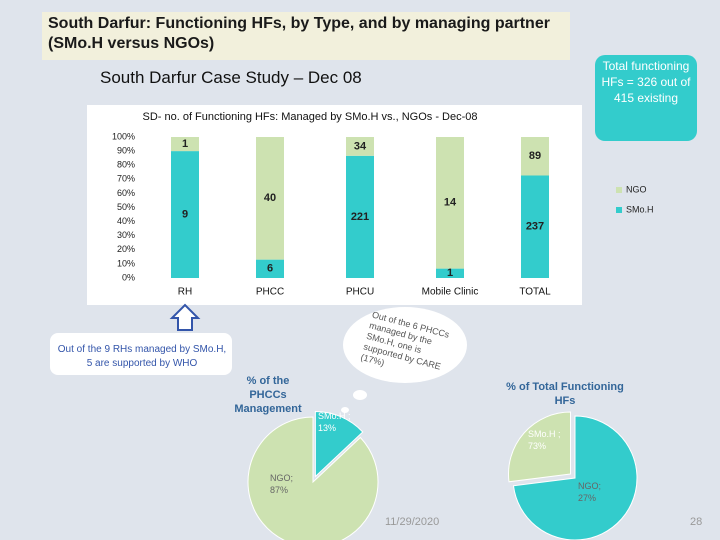  Describe the element at coordinates (126, 221) in the screenshot. I see `y-tick-label: 40%` at that location.